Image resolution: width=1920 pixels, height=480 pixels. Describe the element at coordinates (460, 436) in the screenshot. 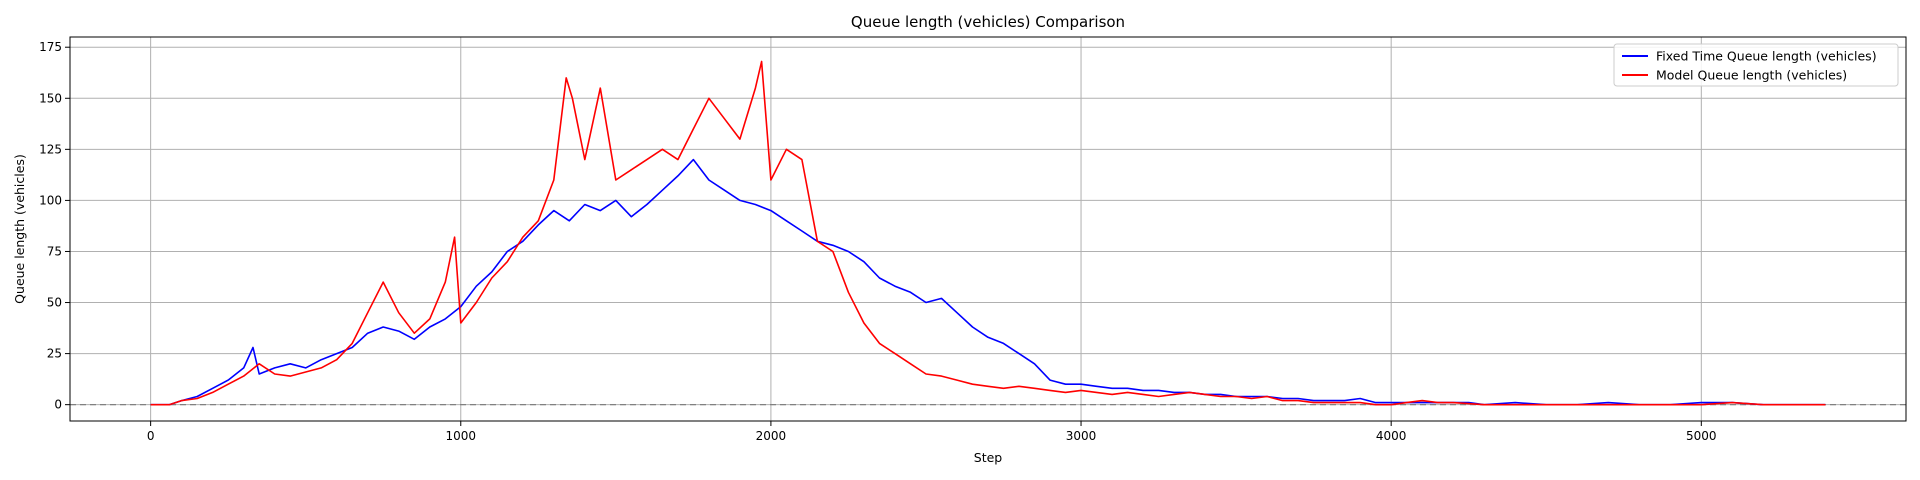

I see `x-tick-label: 1000` at that location.